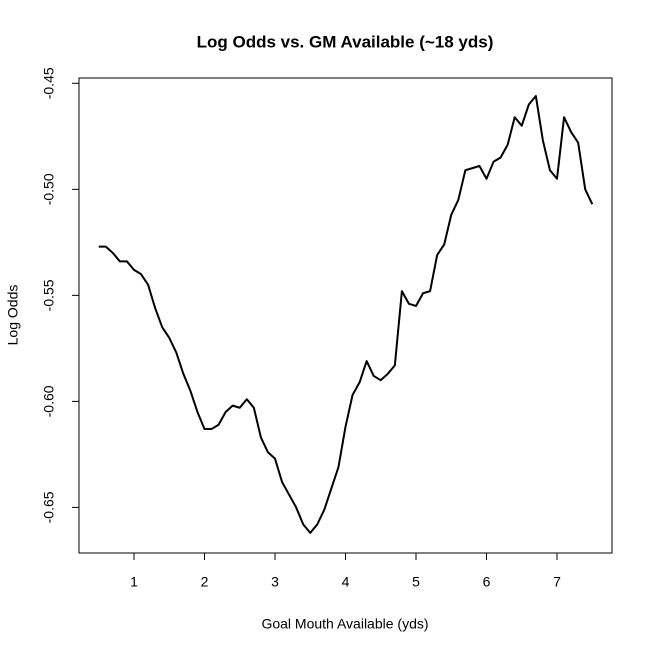  What do you see at coordinates (49, 401) in the screenshot?
I see `y-tick-label: -0.60` at bounding box center [49, 401].